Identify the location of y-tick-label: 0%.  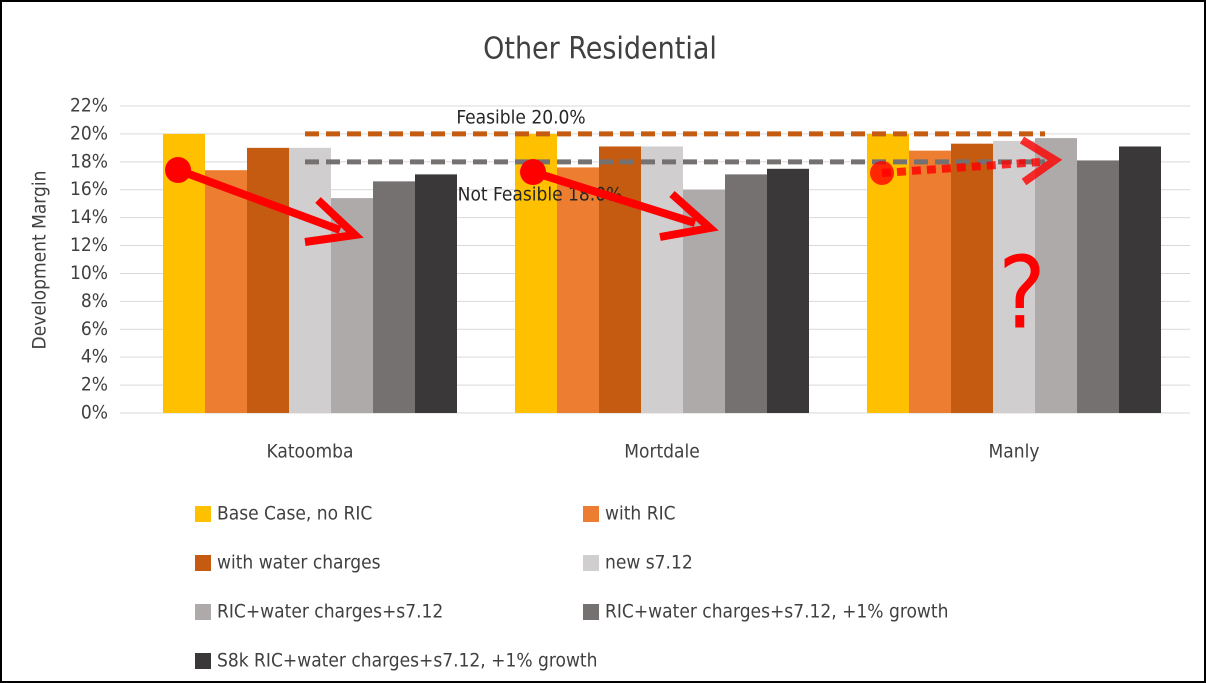
(94, 413).